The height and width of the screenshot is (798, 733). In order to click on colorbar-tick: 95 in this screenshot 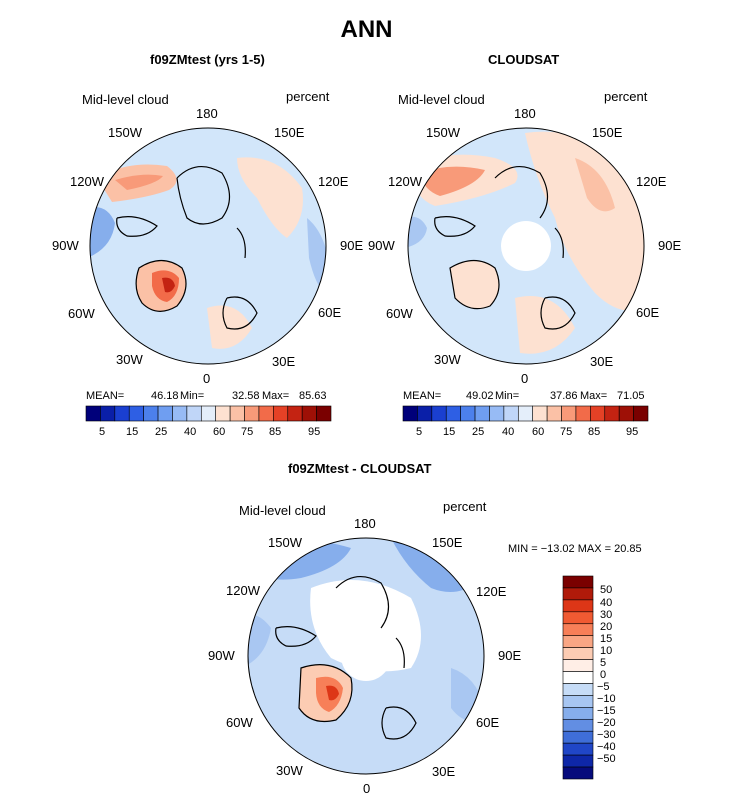, I will do `click(632, 432)`.